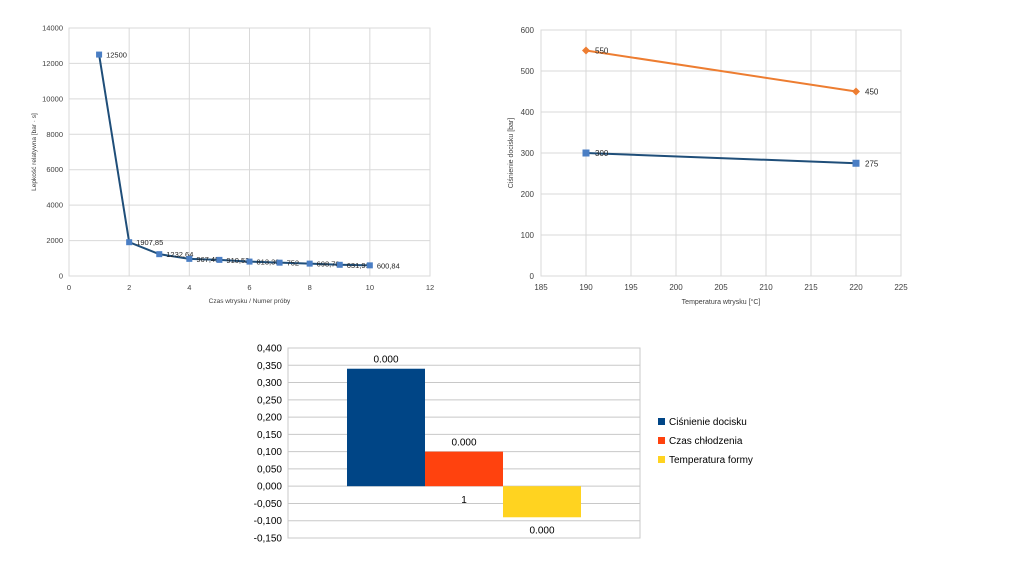 The height and width of the screenshot is (576, 1024). I want to click on x-tick-label: 215, so click(811, 287).